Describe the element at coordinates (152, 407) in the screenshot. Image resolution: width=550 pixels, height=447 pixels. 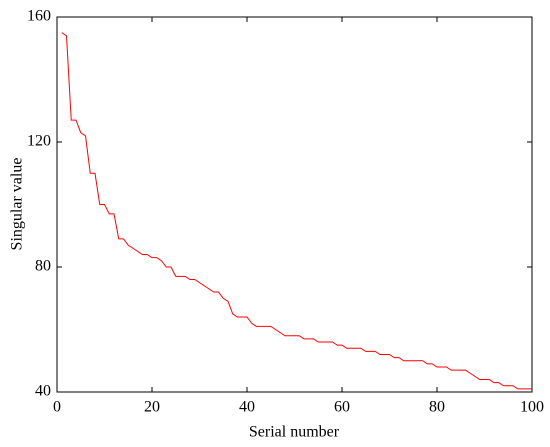
I see `x-tick-label: 20` at that location.